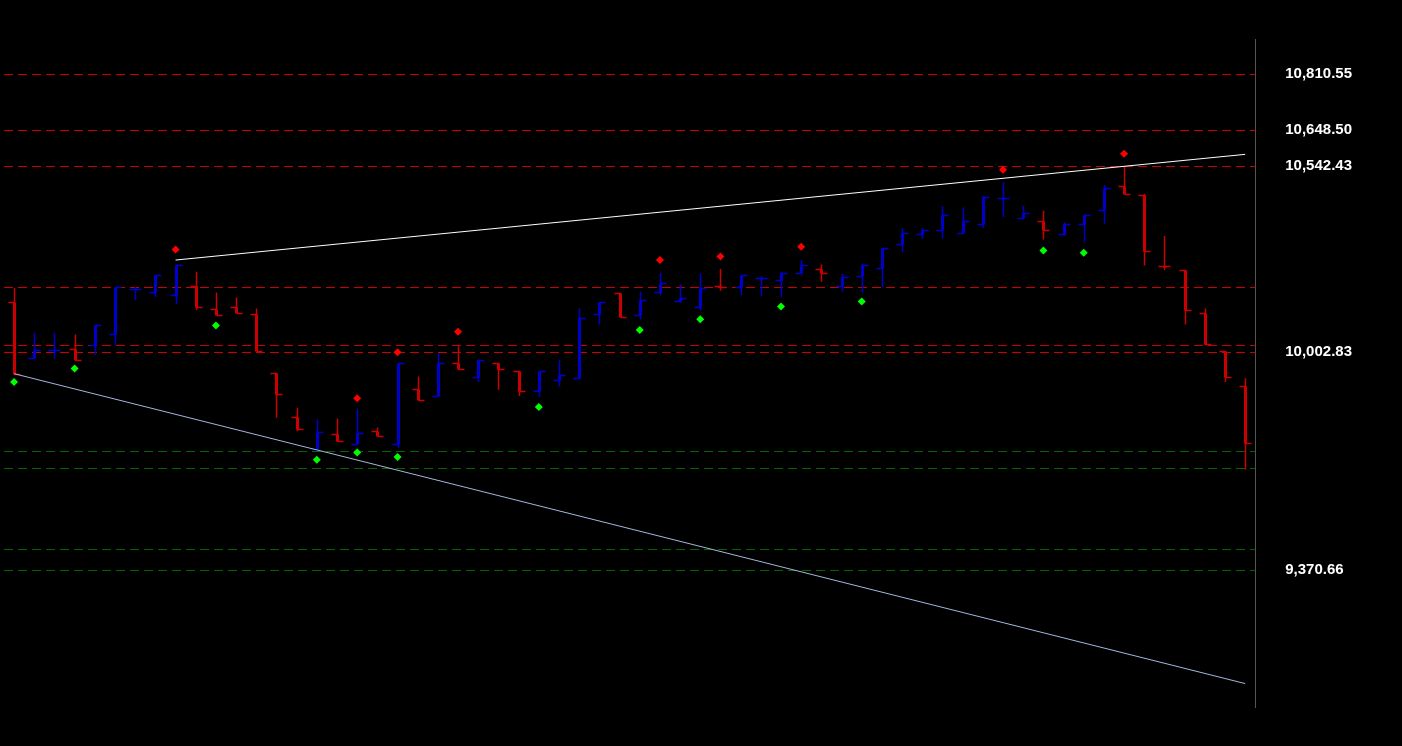 This screenshot has width=1402, height=746. Describe the element at coordinates (1318, 128) in the screenshot. I see `y-tick-label: 10,648.50` at that location.